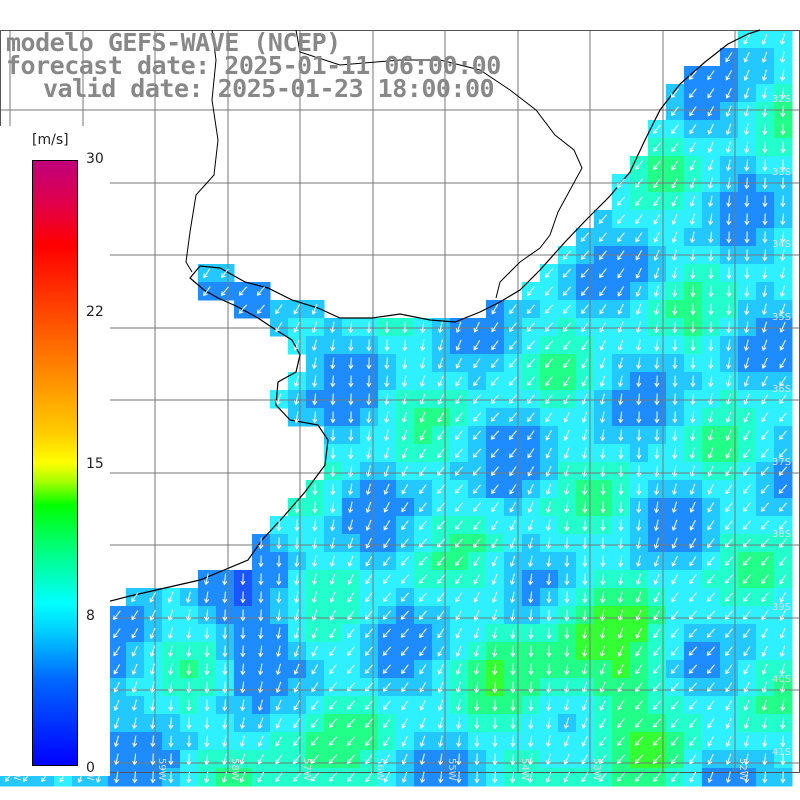 This screenshot has width=800, height=800. What do you see at coordinates (161, 769) in the screenshot?
I see `lon-label: 59W` at bounding box center [161, 769].